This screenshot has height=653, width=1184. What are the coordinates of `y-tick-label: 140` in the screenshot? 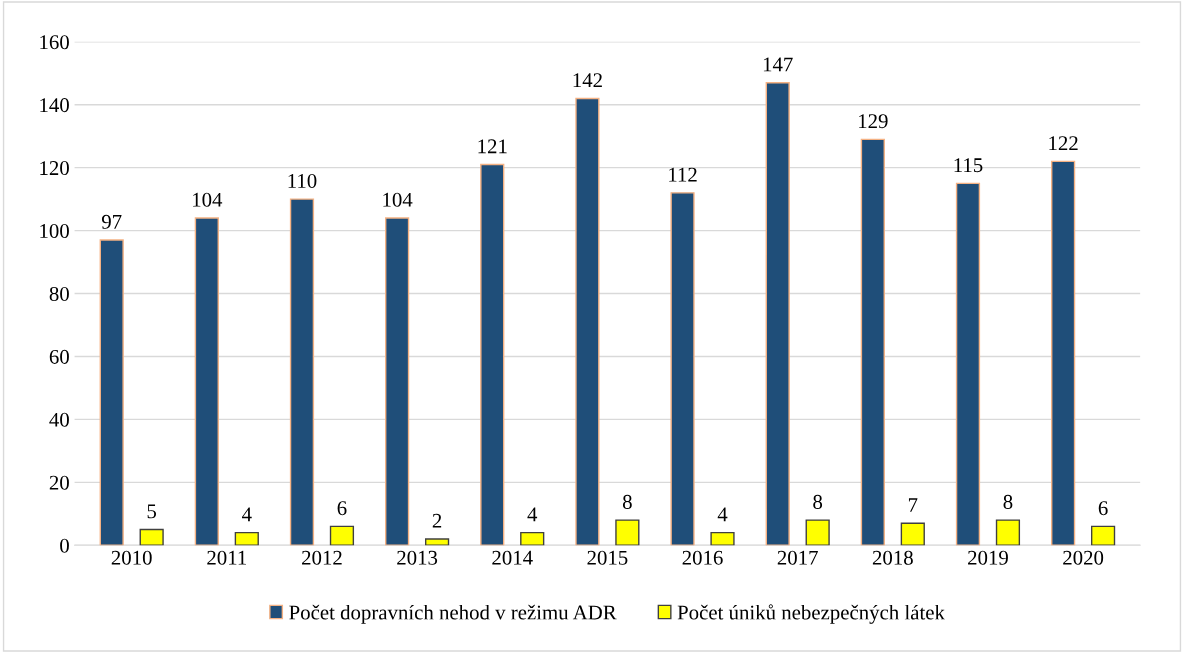 It's located at (54, 105).